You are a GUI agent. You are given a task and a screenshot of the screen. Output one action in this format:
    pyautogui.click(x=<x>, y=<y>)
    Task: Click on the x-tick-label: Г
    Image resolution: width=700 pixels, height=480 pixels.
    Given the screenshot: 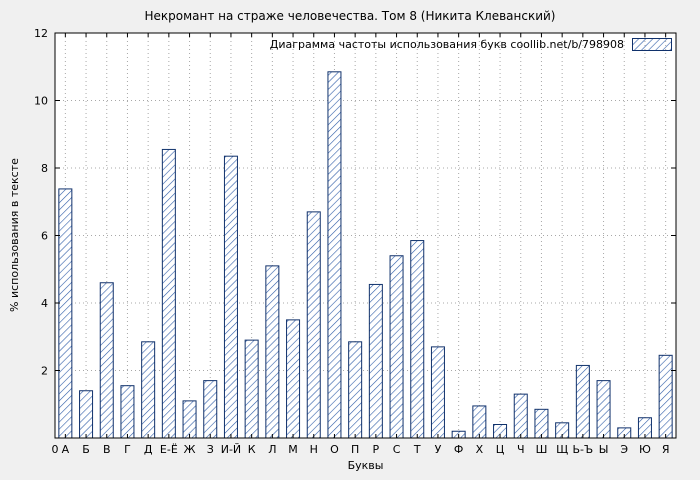 What is the action you would take?
    pyautogui.click(x=127, y=449)
    